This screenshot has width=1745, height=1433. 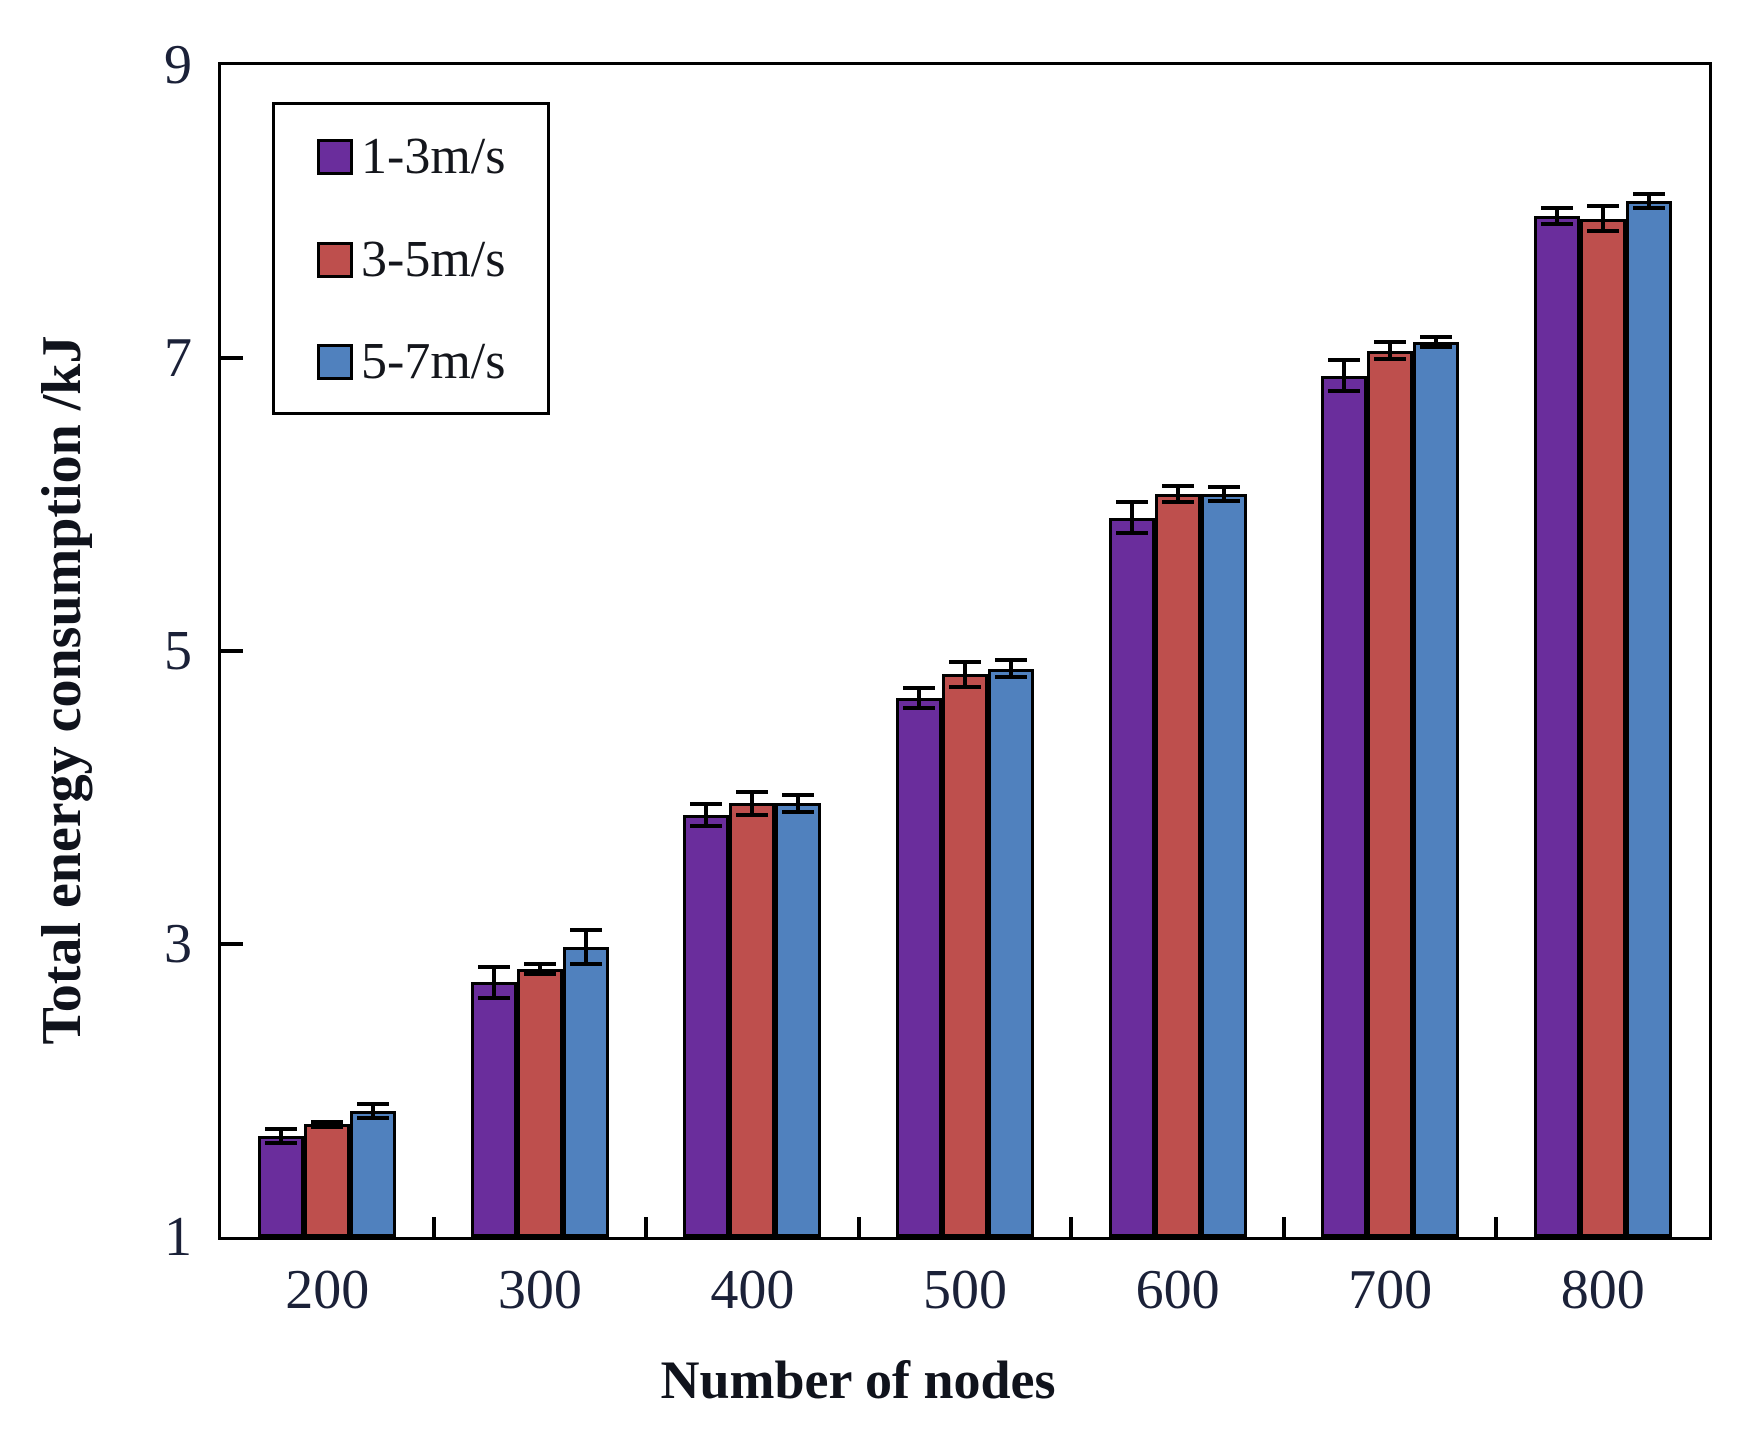 I want to click on x-tick-label-700: 700, so click(x=1390, y=1290).